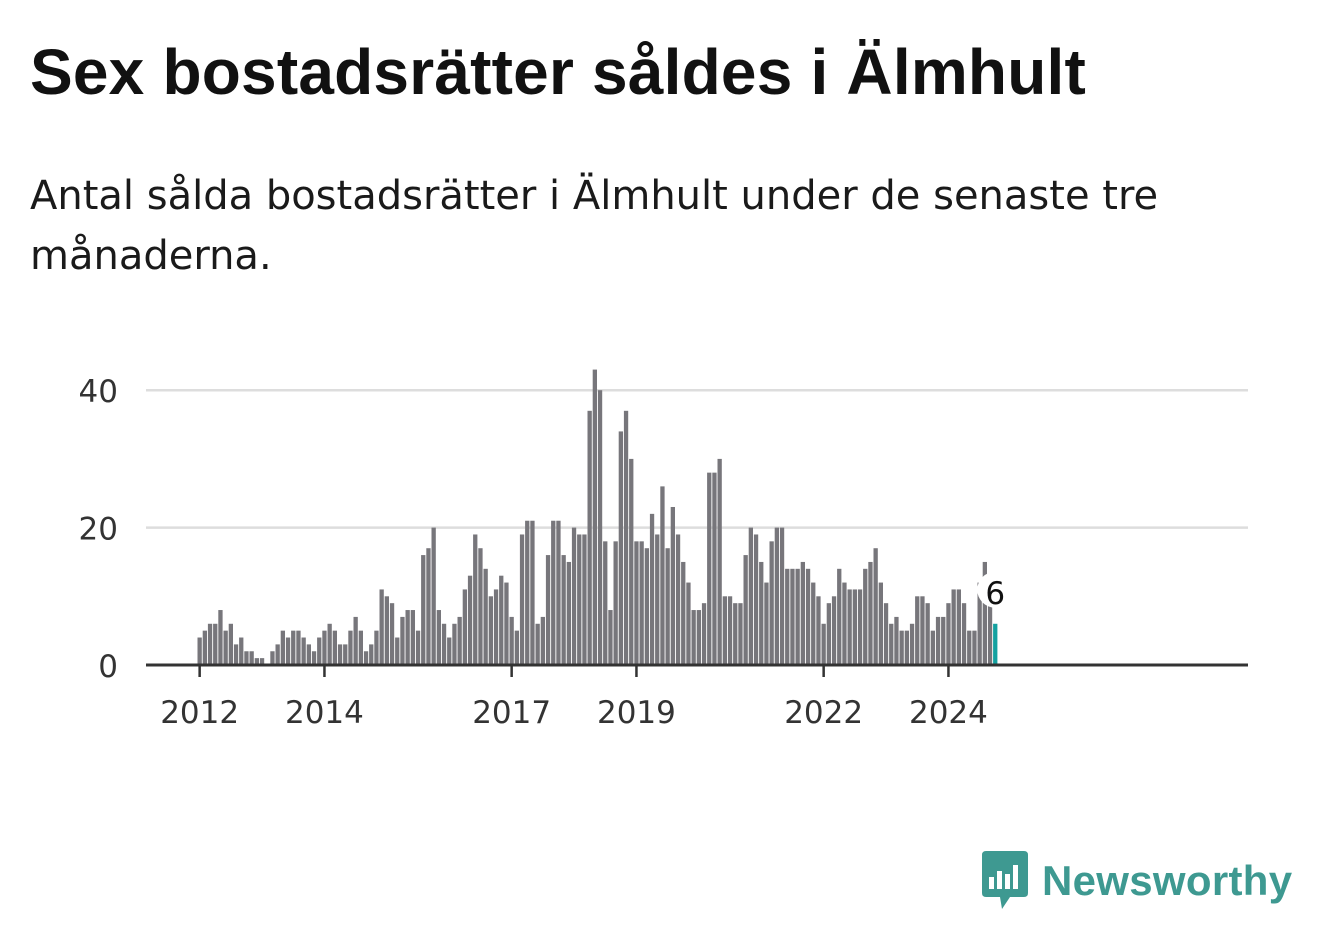  I want to click on y-axis-ticks: 0 20 40, so click(98, 529).